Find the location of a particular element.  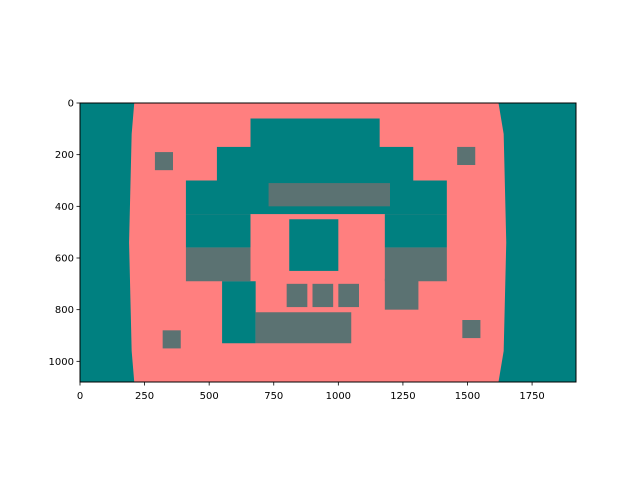

x-tick-label: 1500 is located at coordinates (467, 396).